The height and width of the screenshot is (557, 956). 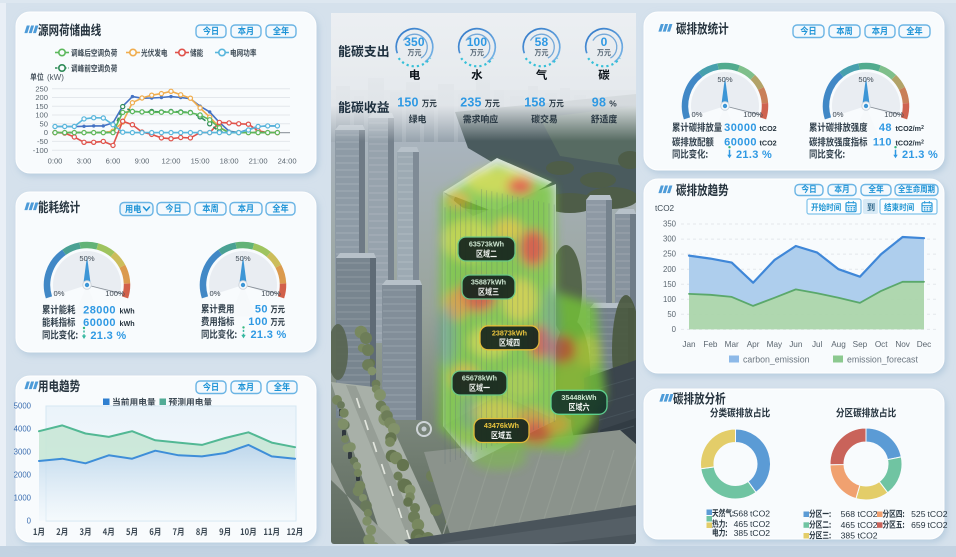 I want to click on svg-text: 15:00, so click(x=200, y=161).